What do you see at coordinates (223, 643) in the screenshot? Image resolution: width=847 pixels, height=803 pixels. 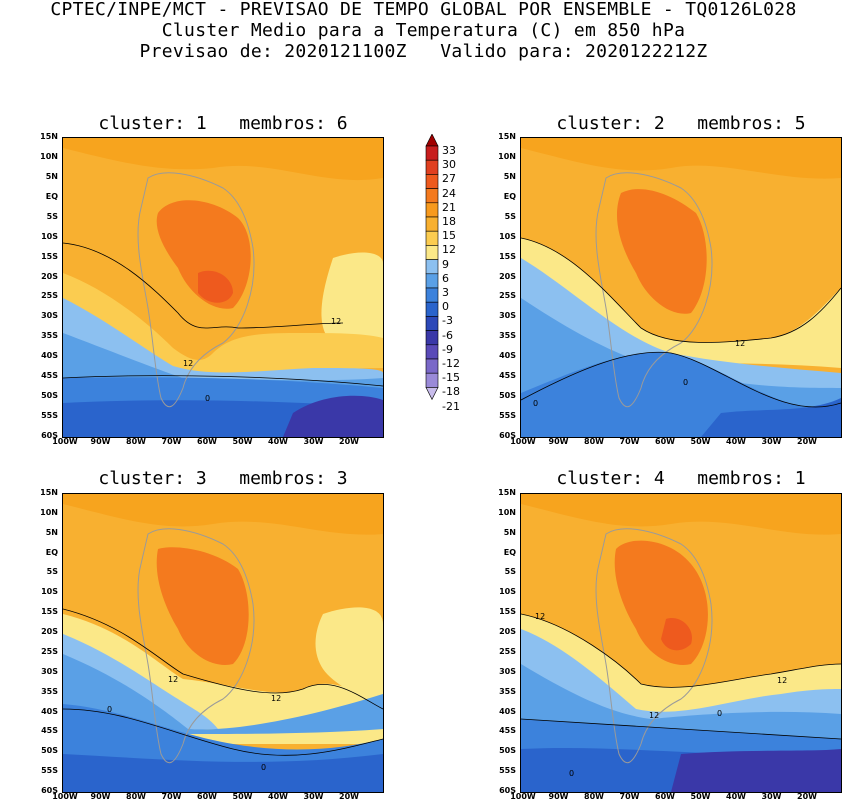 I see `map-panel-3: 12 12 0 0` at bounding box center [223, 643].